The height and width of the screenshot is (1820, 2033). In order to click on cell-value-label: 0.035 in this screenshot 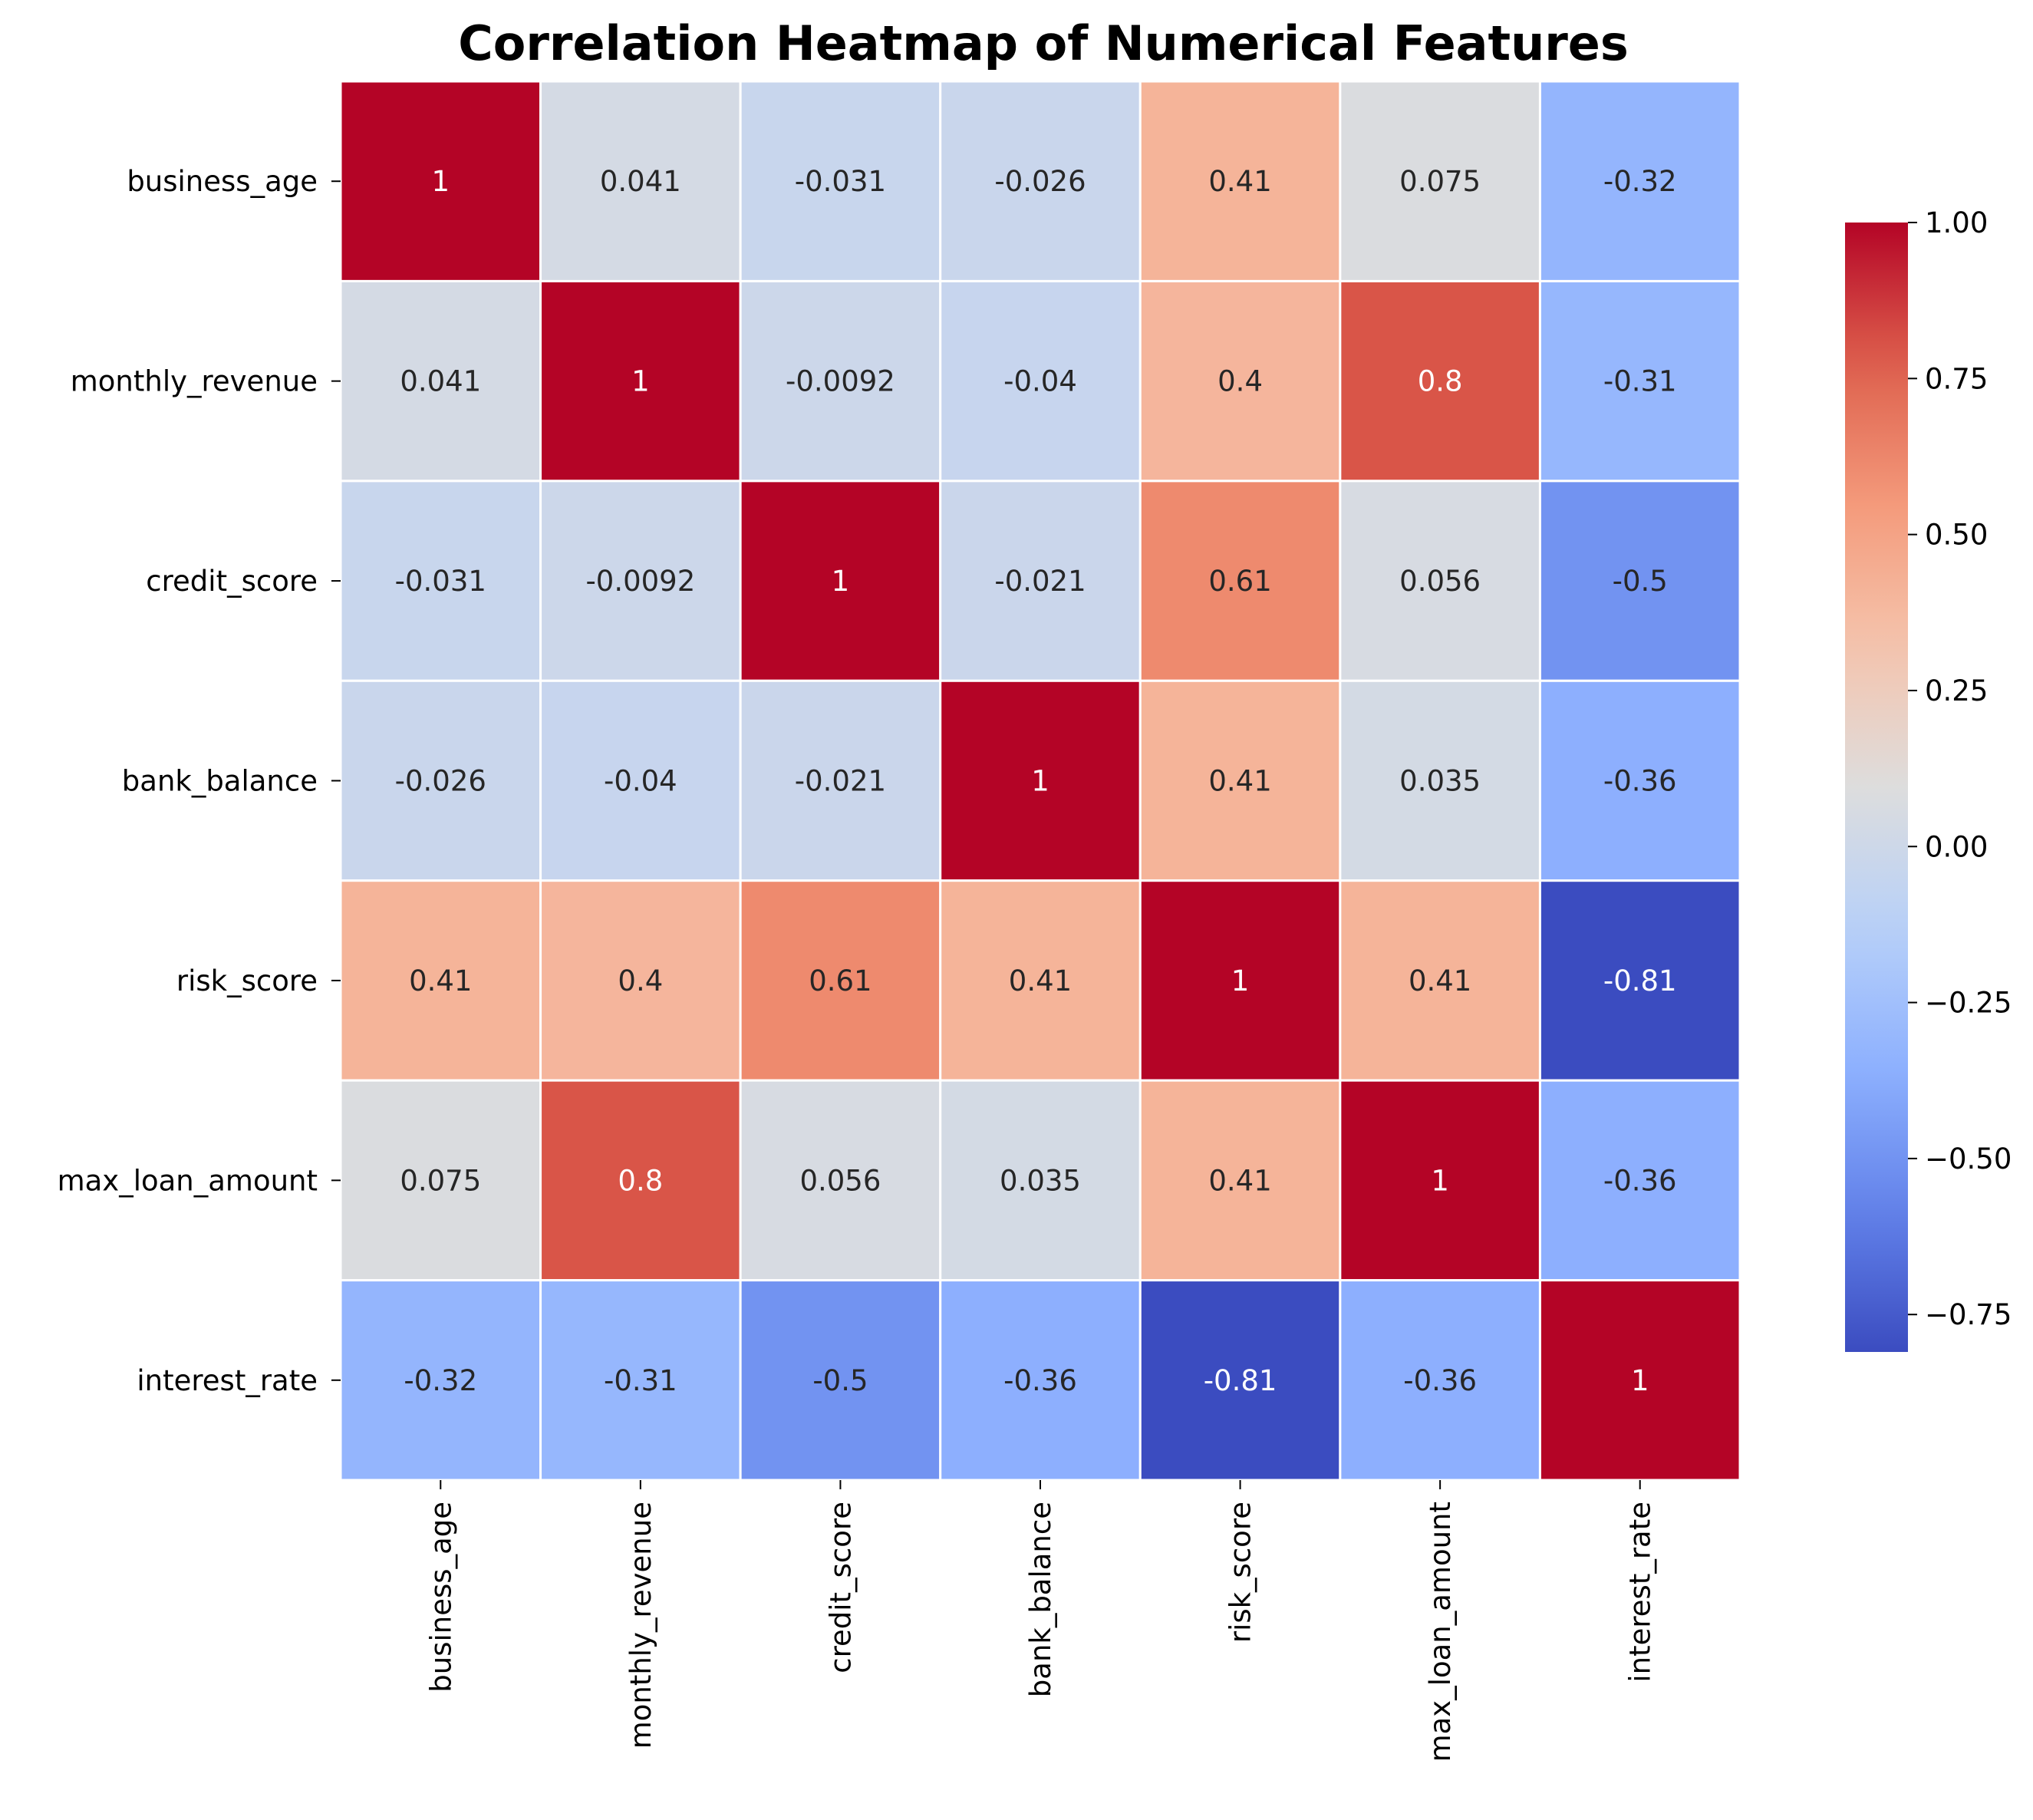, I will do `click(1440, 781)`.